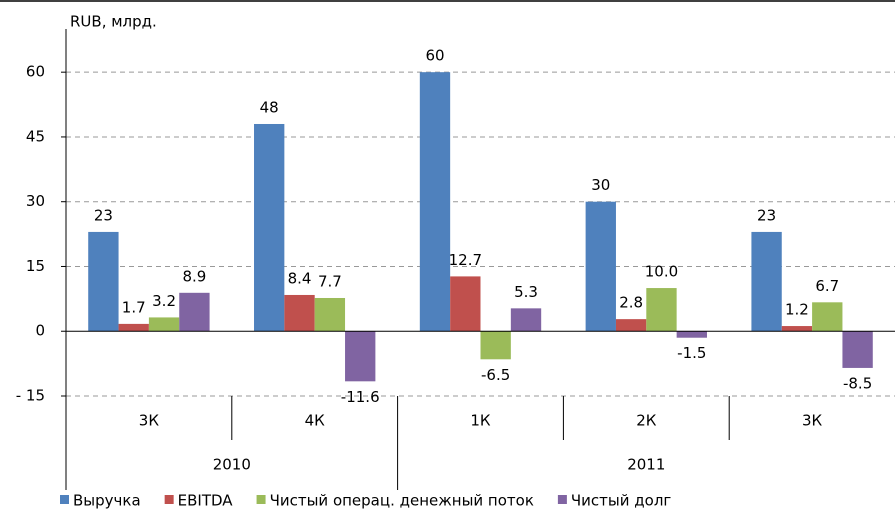 This screenshot has height=514, width=895. I want to click on value-label: -1.5, so click(691, 353).